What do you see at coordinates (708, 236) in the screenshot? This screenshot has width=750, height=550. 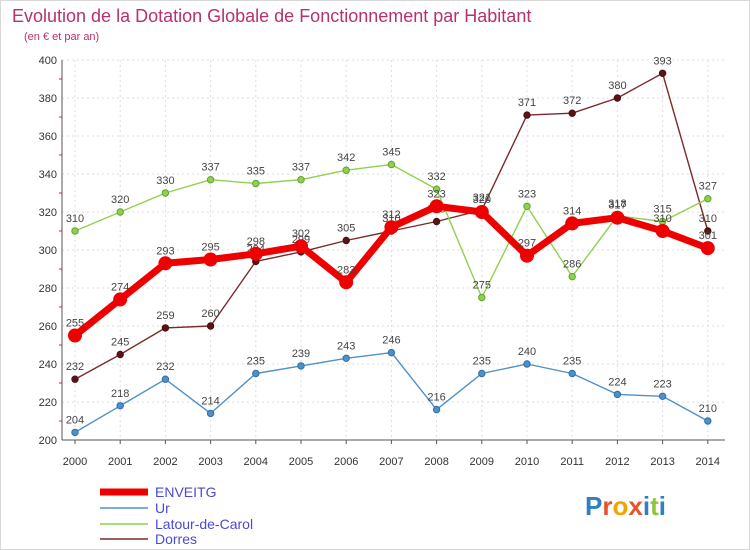 I see `data-label-enveitg: 301` at bounding box center [708, 236].